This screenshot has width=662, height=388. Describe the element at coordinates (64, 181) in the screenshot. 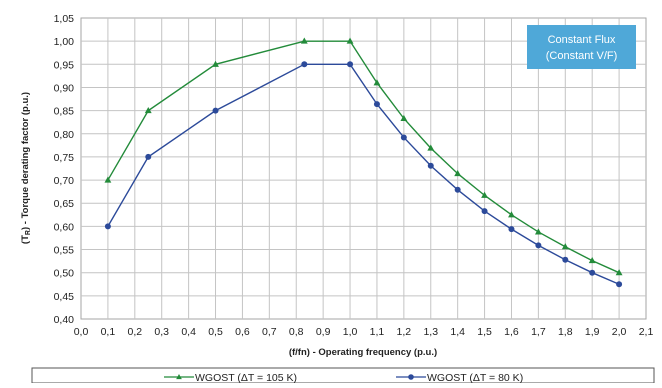

I see `y-tick-label: 0,70` at that location.